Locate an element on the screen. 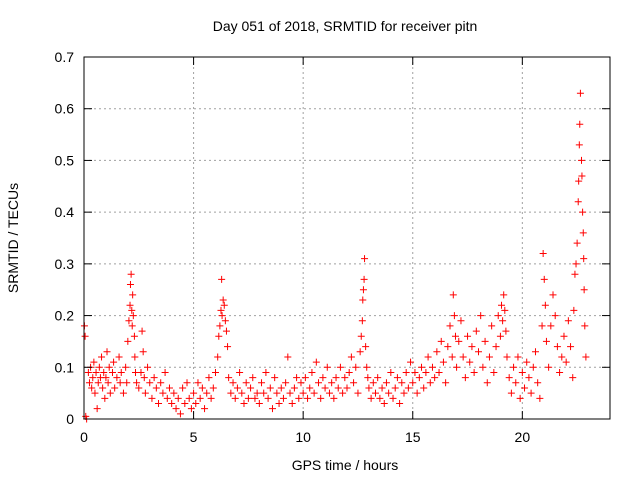 The width and height of the screenshot is (640, 480). y-tick-label: 0.7 is located at coordinates (65, 57).